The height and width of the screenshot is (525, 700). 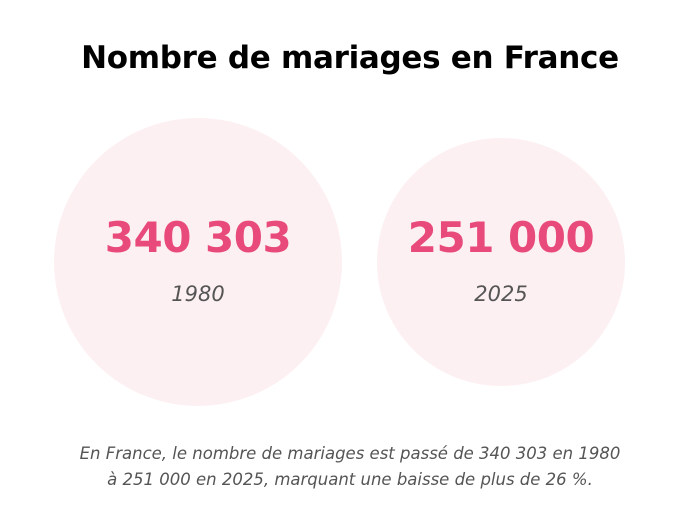 I want to click on bubble-year-label: 2025, so click(x=501, y=294).